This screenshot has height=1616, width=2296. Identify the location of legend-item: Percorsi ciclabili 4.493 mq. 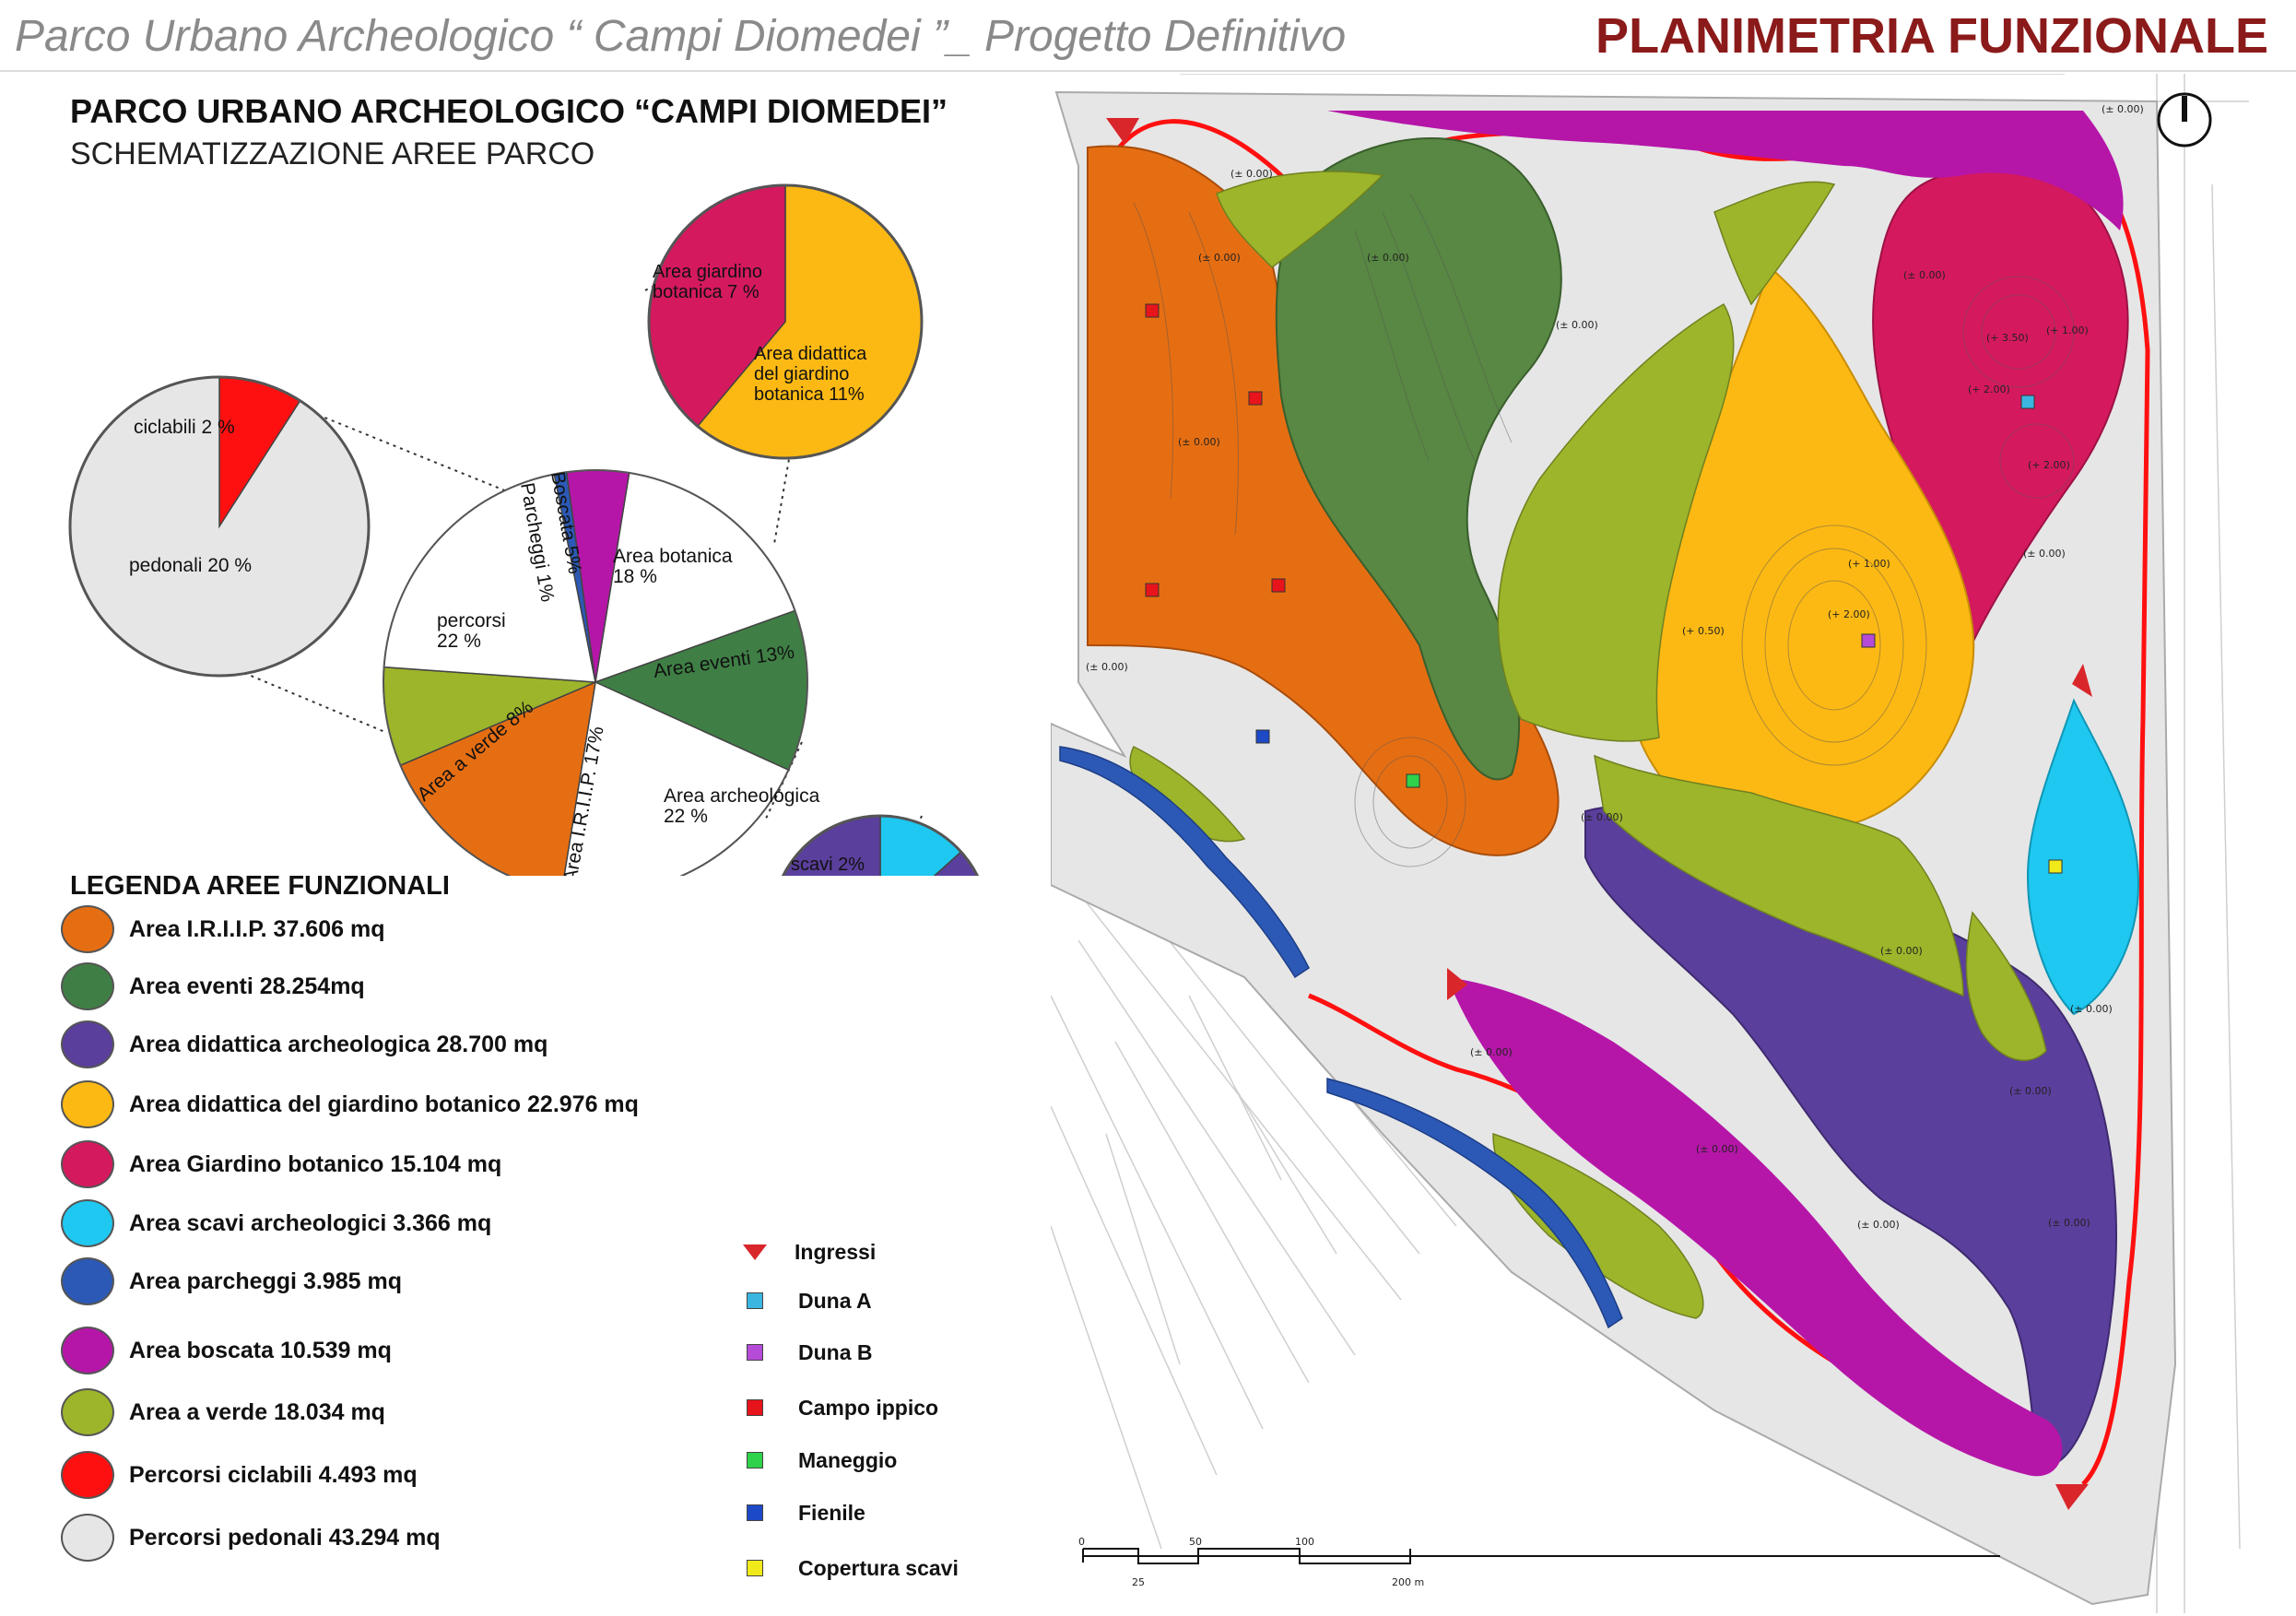
(240, 1475).